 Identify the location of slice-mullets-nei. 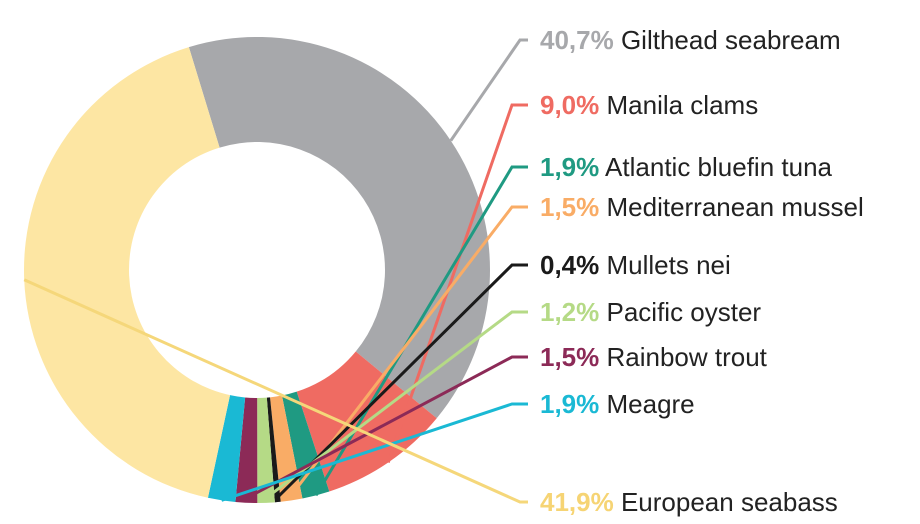
(273, 450).